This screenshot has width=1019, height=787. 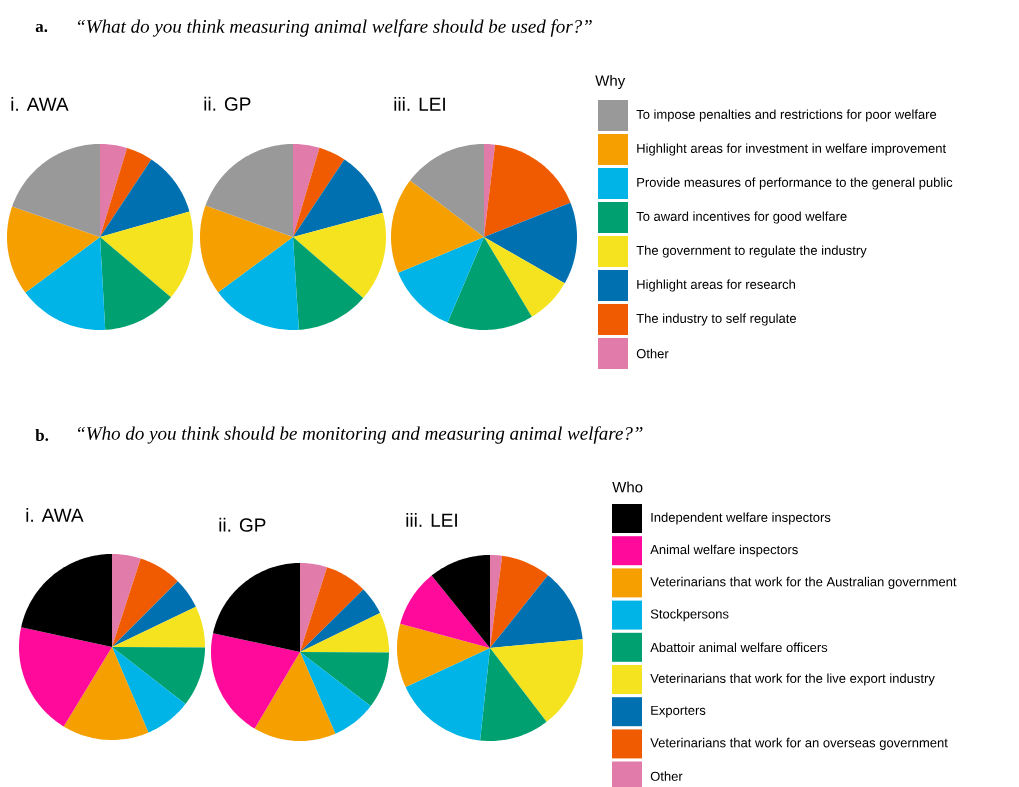 I want to click on legend-label: The industry to self regulate, so click(x=716, y=319).